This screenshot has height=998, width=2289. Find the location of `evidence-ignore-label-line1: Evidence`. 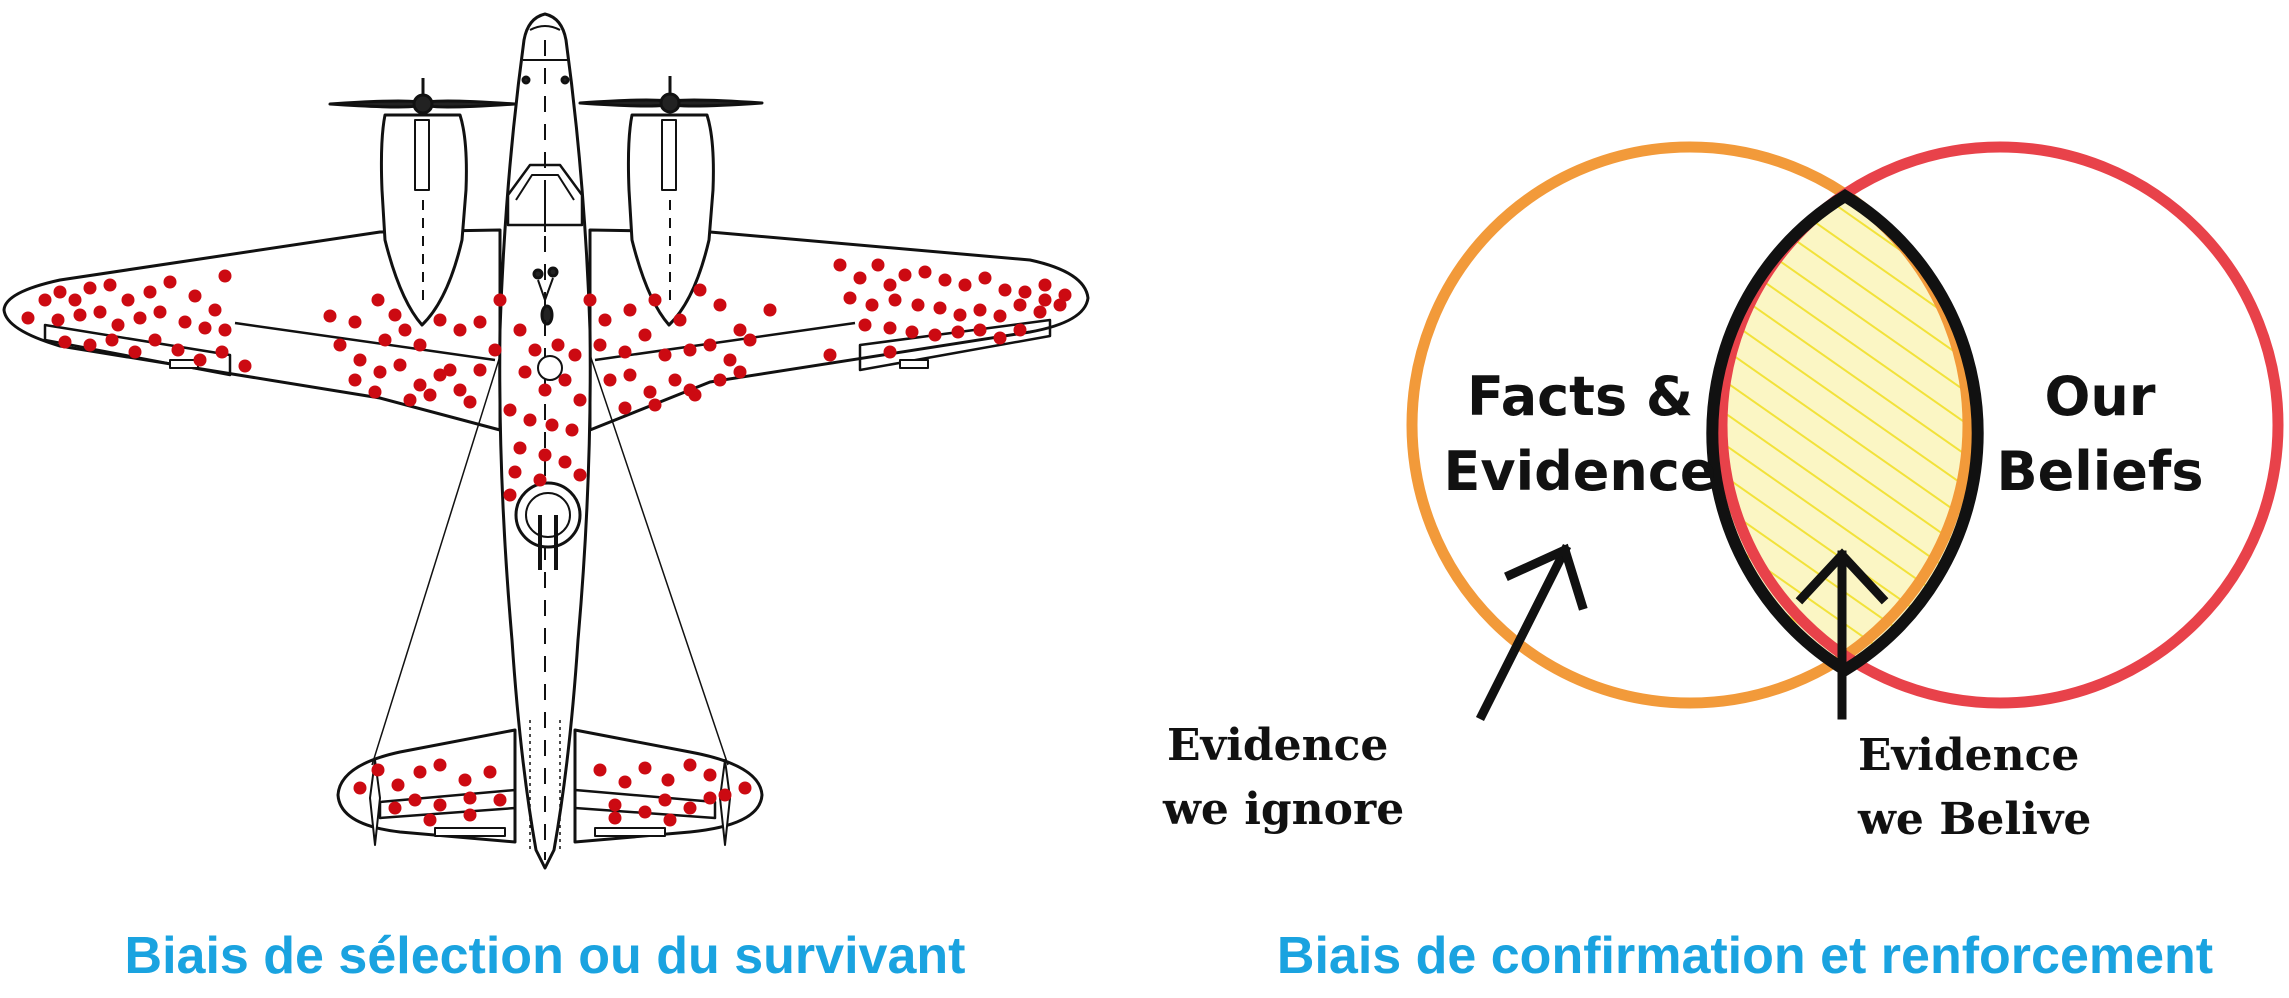

evidence-ignore-label-line1: Evidence is located at coordinates (1277, 745).